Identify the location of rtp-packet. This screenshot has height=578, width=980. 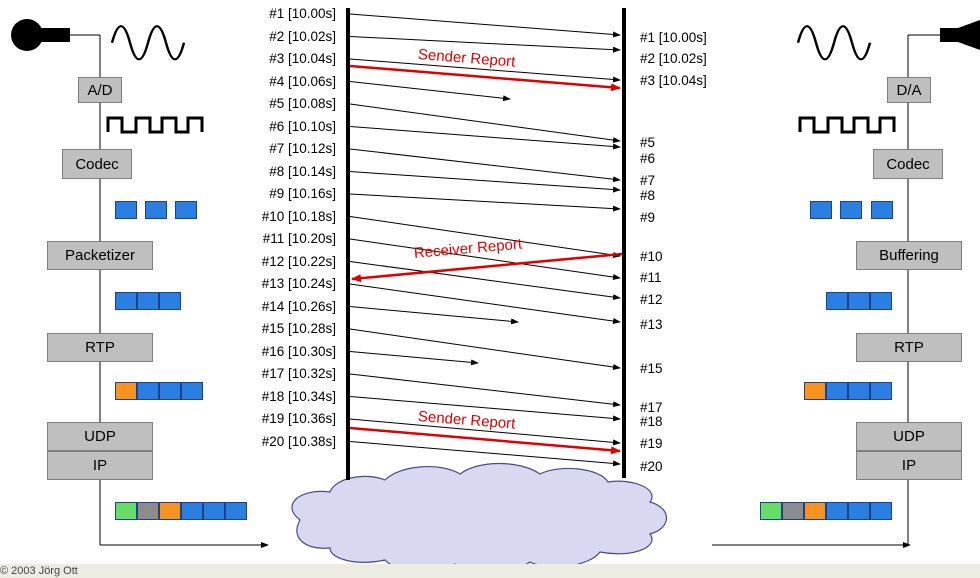
(159, 391).